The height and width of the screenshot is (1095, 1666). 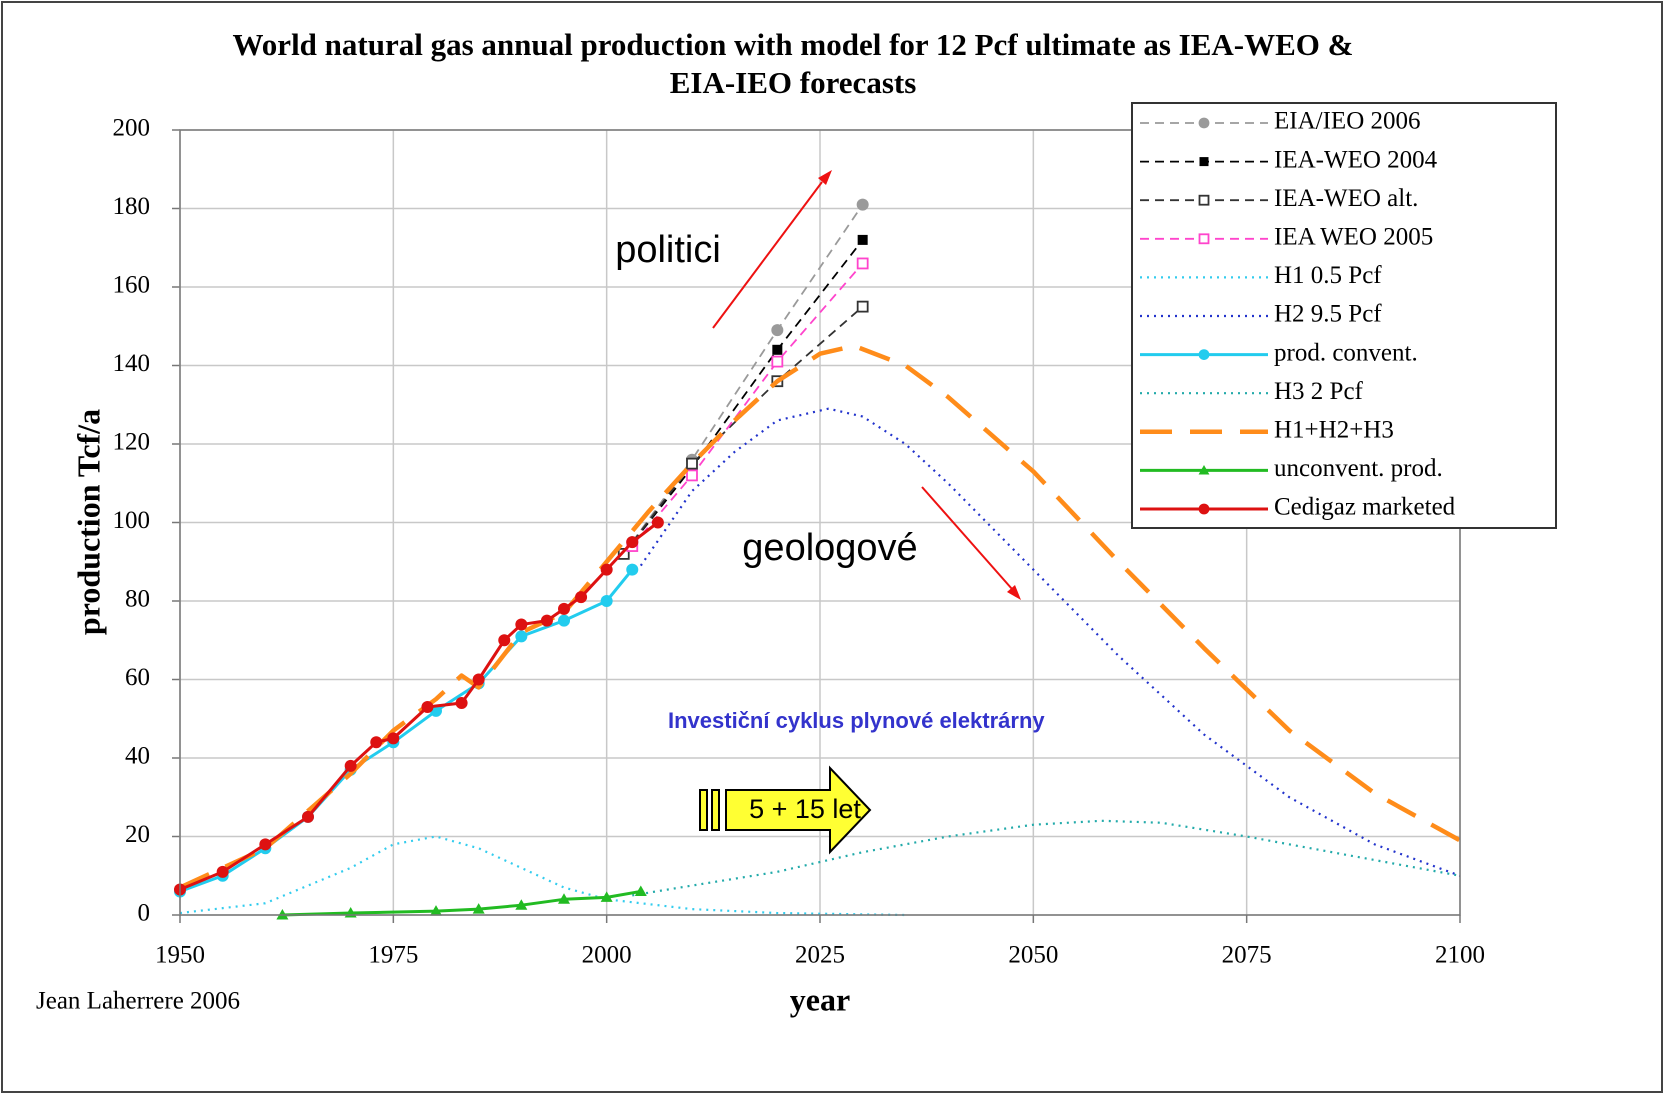 What do you see at coordinates (132, 128) in the screenshot?
I see `y-tick-label: 200` at bounding box center [132, 128].